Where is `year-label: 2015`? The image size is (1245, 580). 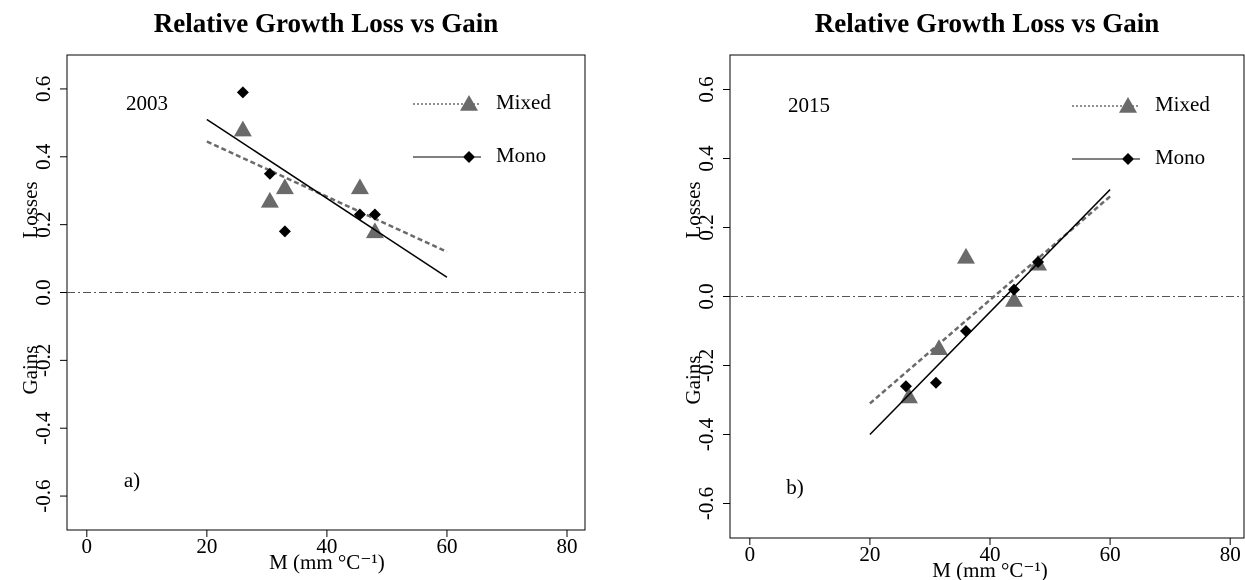 year-label: 2015 is located at coordinates (809, 105).